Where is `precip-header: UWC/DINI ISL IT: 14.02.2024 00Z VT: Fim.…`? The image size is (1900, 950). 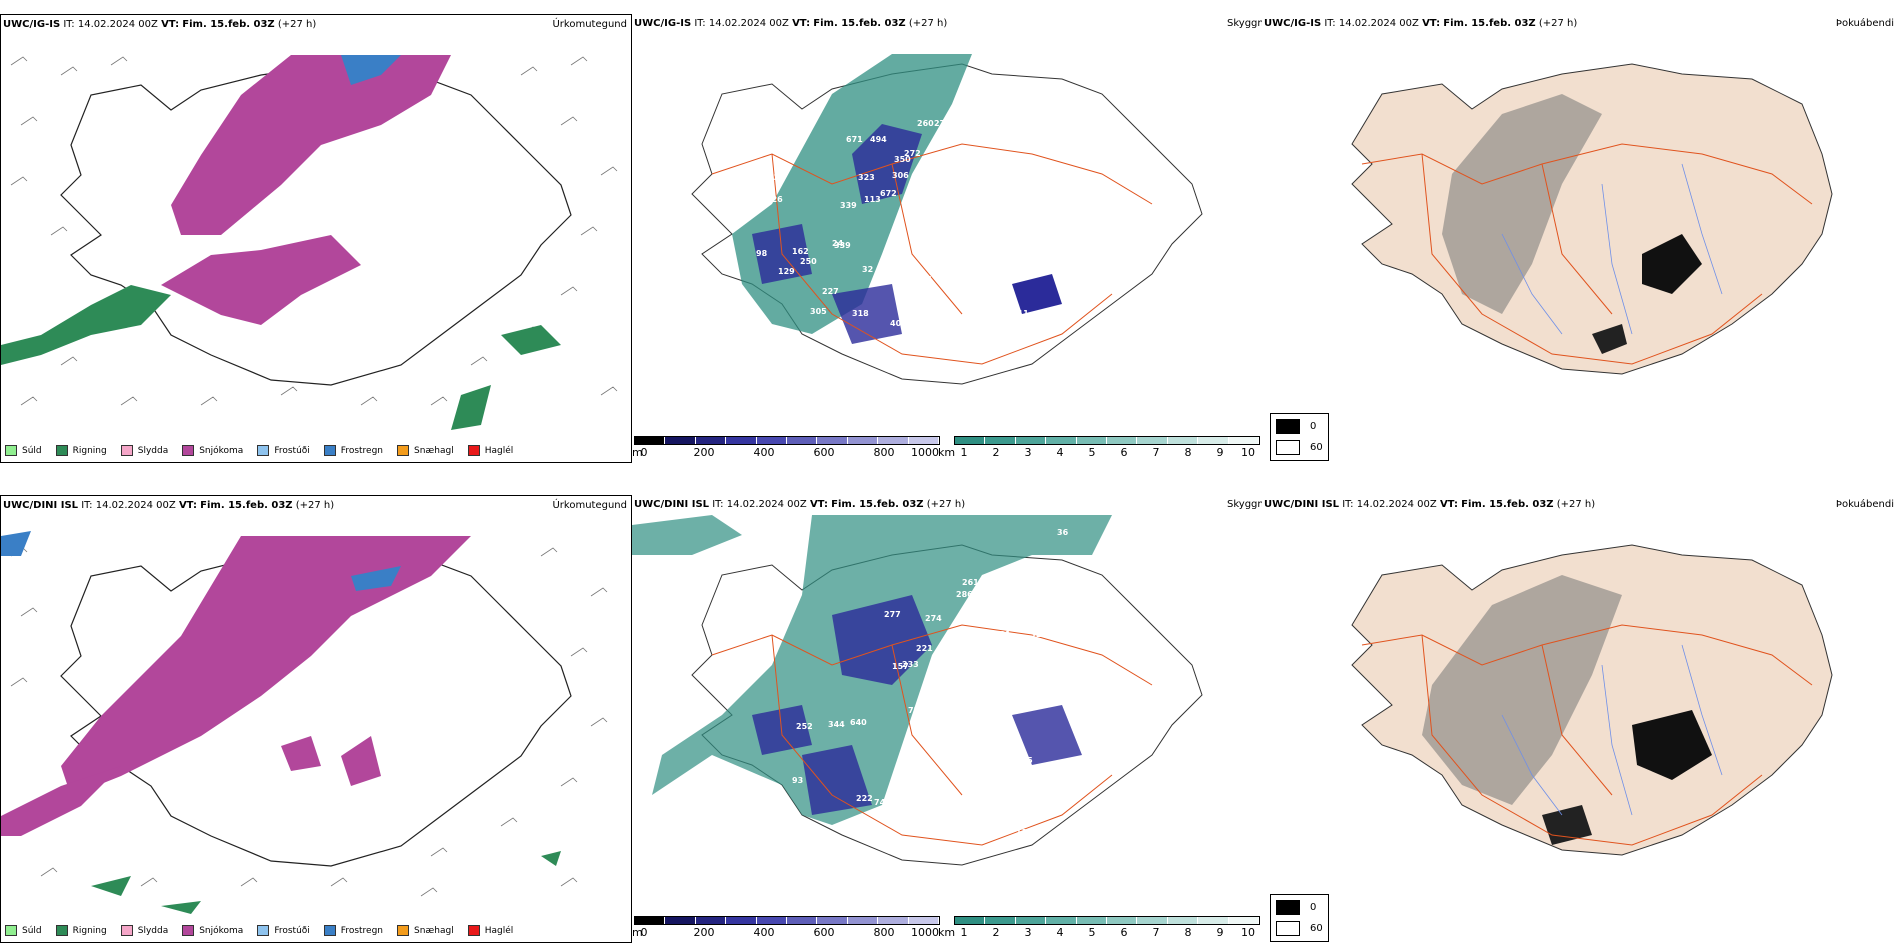
precip-header: UWC/DINI ISL IT: 14.02.2024 00Z VT: Fim.… is located at coordinates (169, 505).